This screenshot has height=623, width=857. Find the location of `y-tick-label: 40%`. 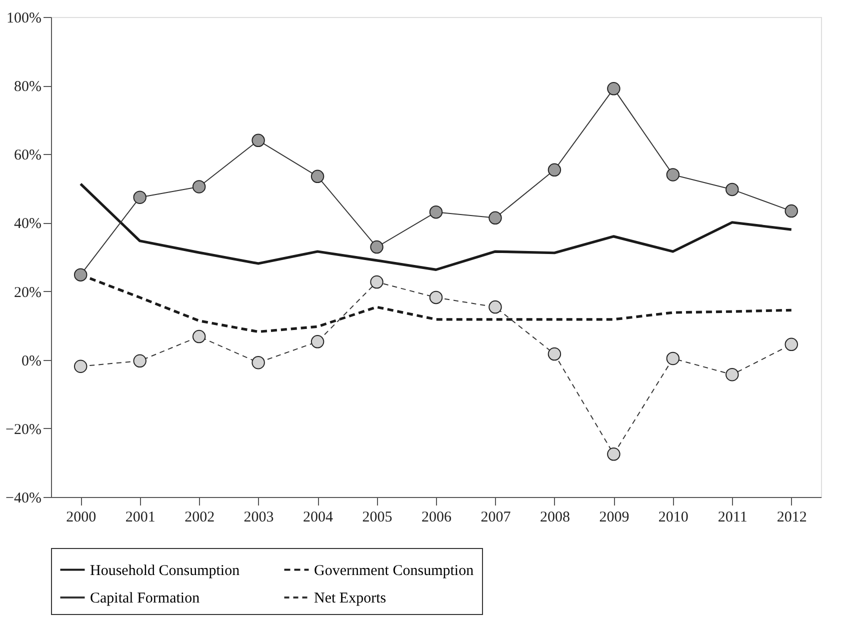

y-tick-label: 40% is located at coordinates (28, 224).